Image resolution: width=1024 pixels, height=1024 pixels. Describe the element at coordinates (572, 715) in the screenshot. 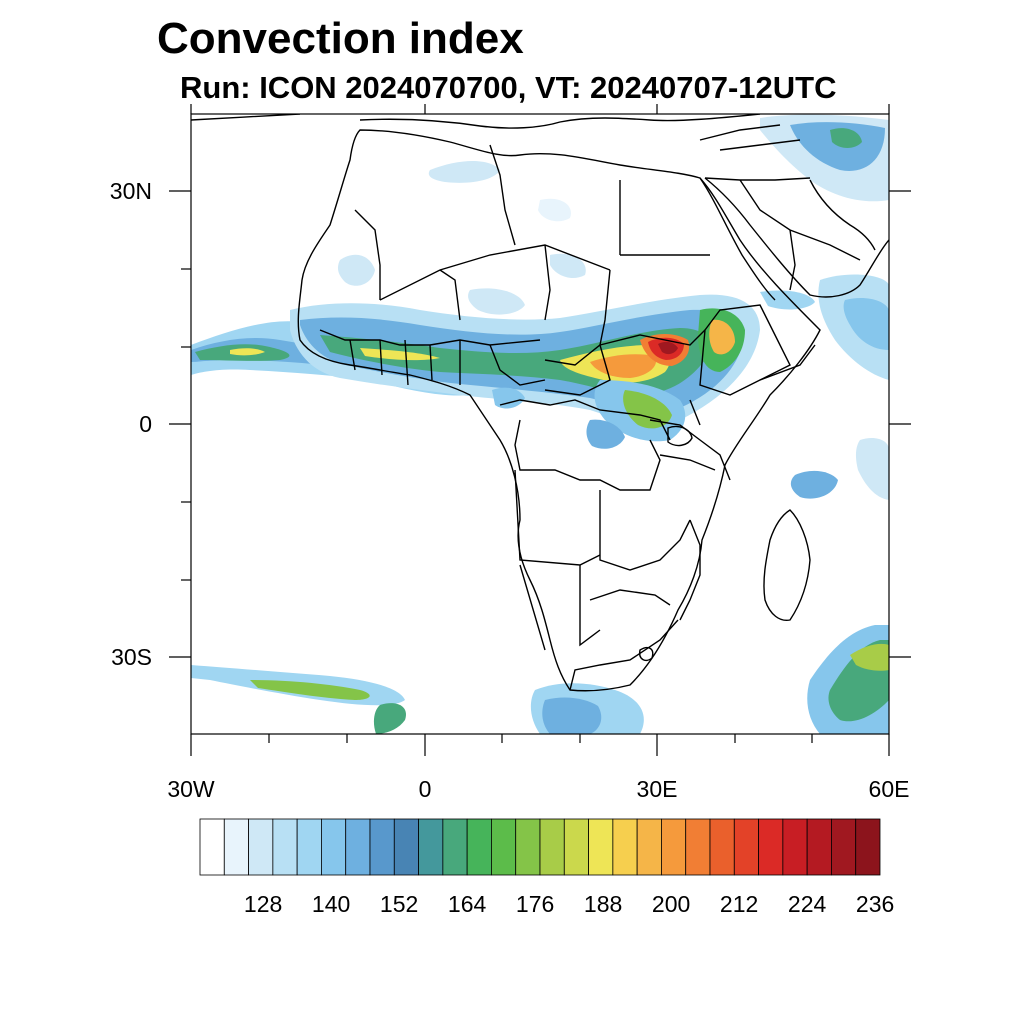

I see `convection-area-south-africa-south-mid` at that location.